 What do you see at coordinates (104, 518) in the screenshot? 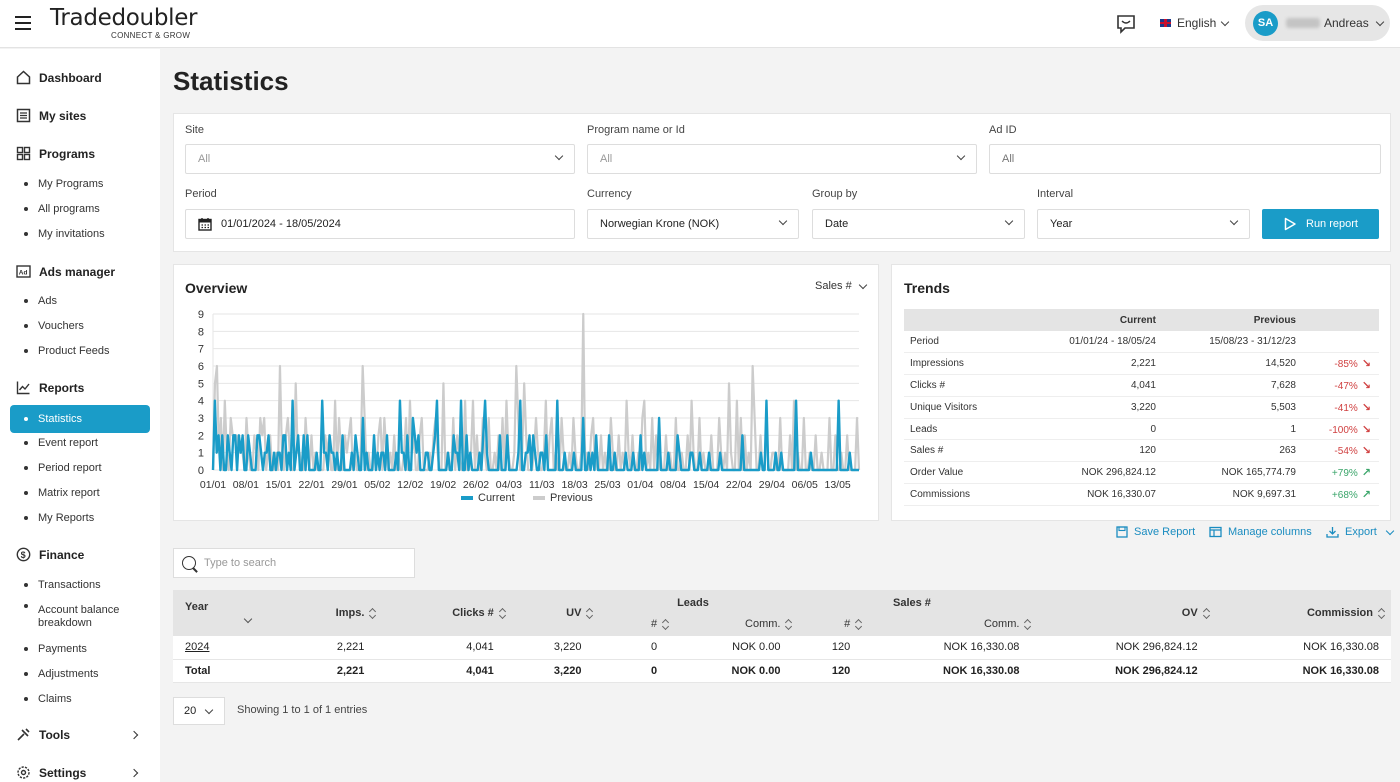
I see `sidebar-item-my-reports: My Reports` at bounding box center [104, 518].